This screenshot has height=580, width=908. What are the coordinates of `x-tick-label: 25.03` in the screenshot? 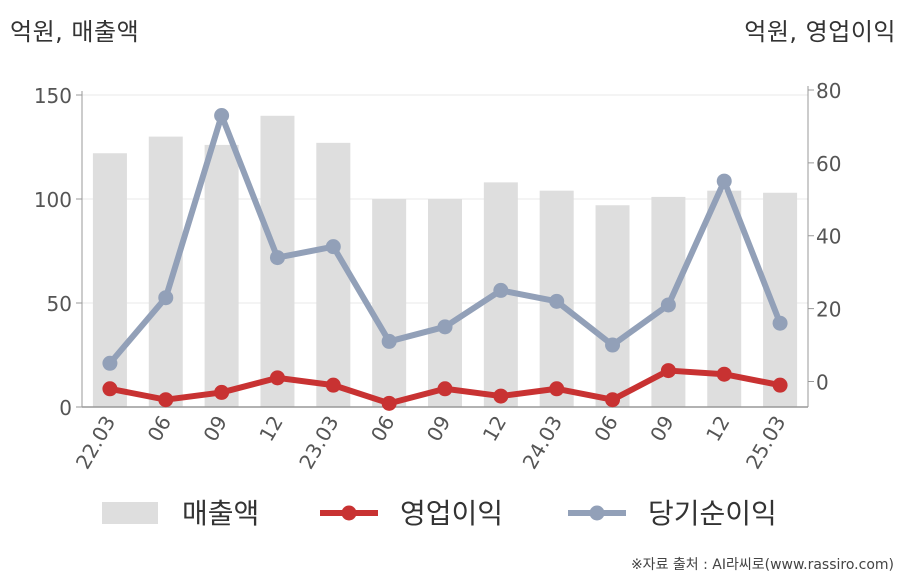 It's located at (765, 443).